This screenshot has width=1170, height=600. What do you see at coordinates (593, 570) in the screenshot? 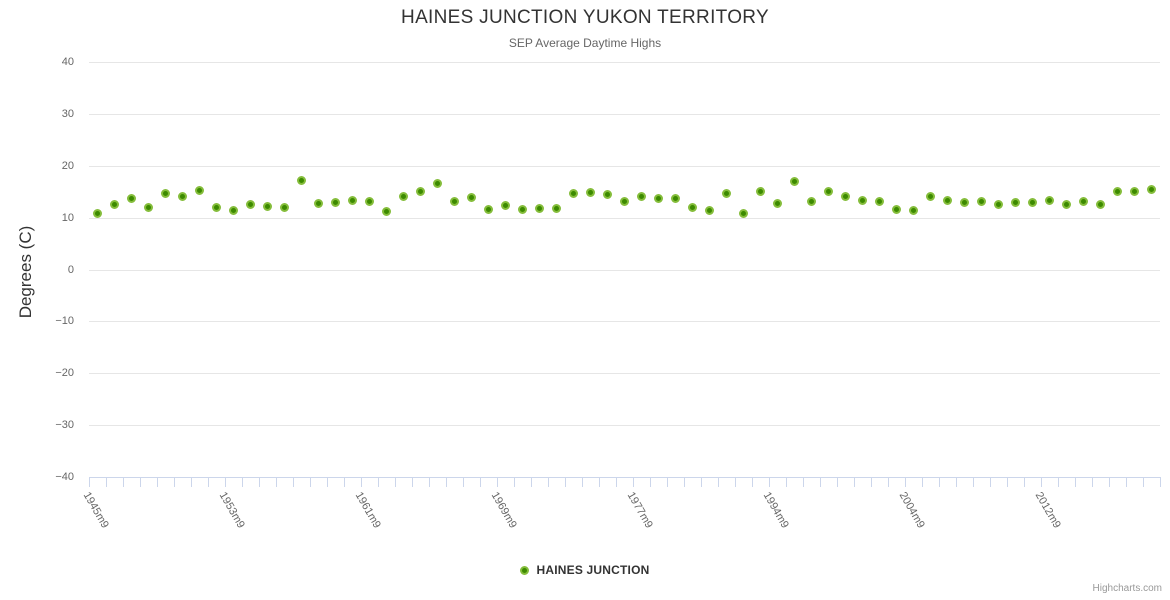
I see `legend-label: HAINES JUNCTION` at bounding box center [593, 570].